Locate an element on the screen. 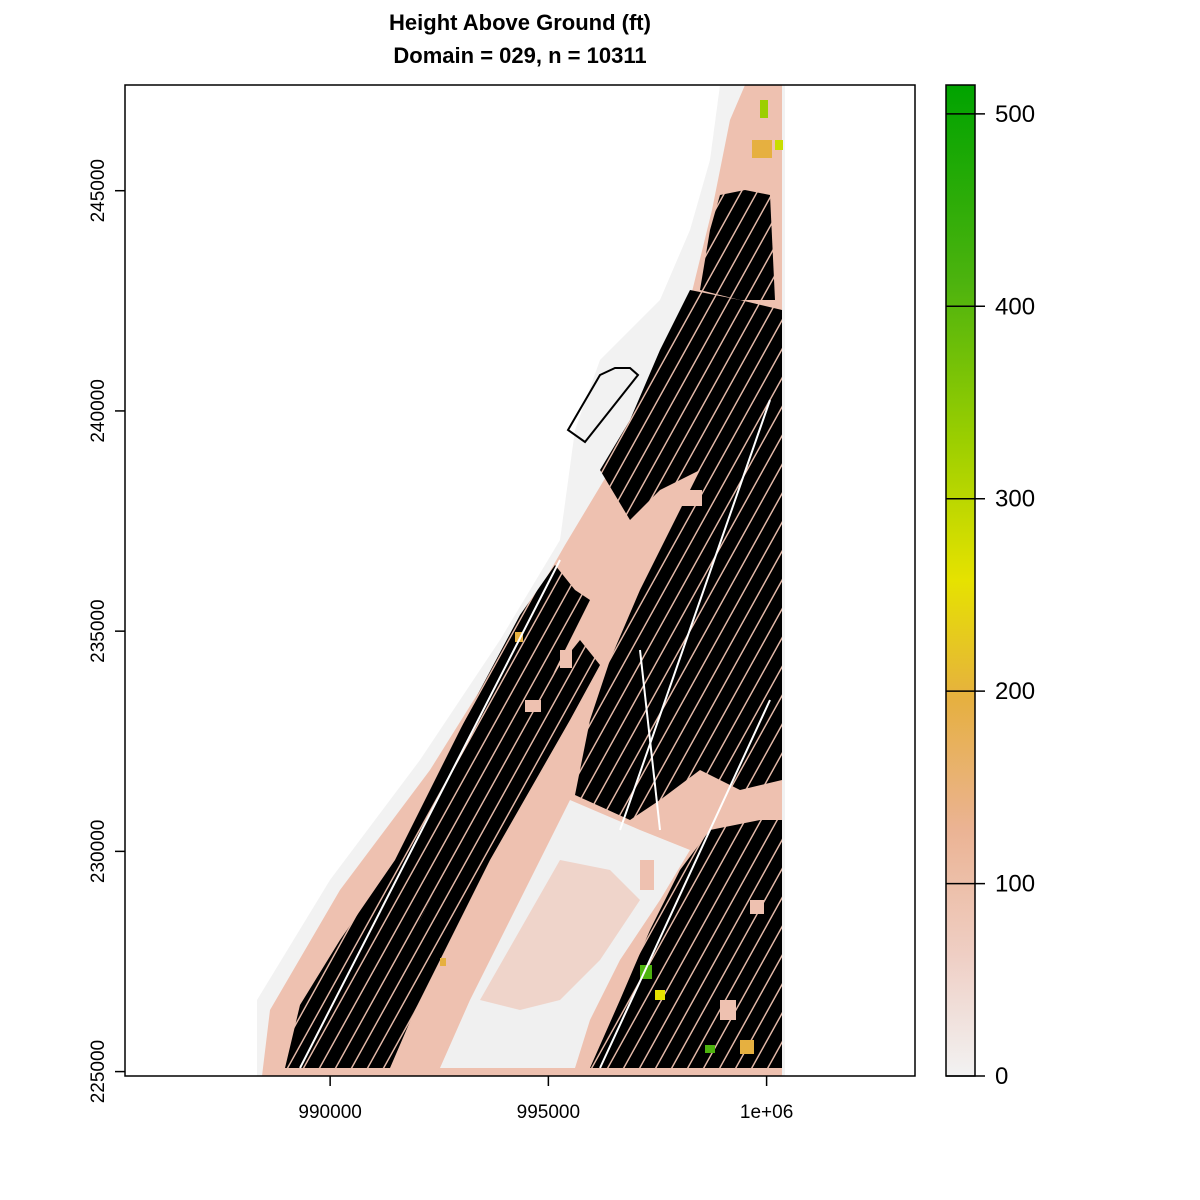 The width and height of the screenshot is (1200, 1200). x-axis: 990000 995000 1e+06 is located at coordinates (545, 1099).